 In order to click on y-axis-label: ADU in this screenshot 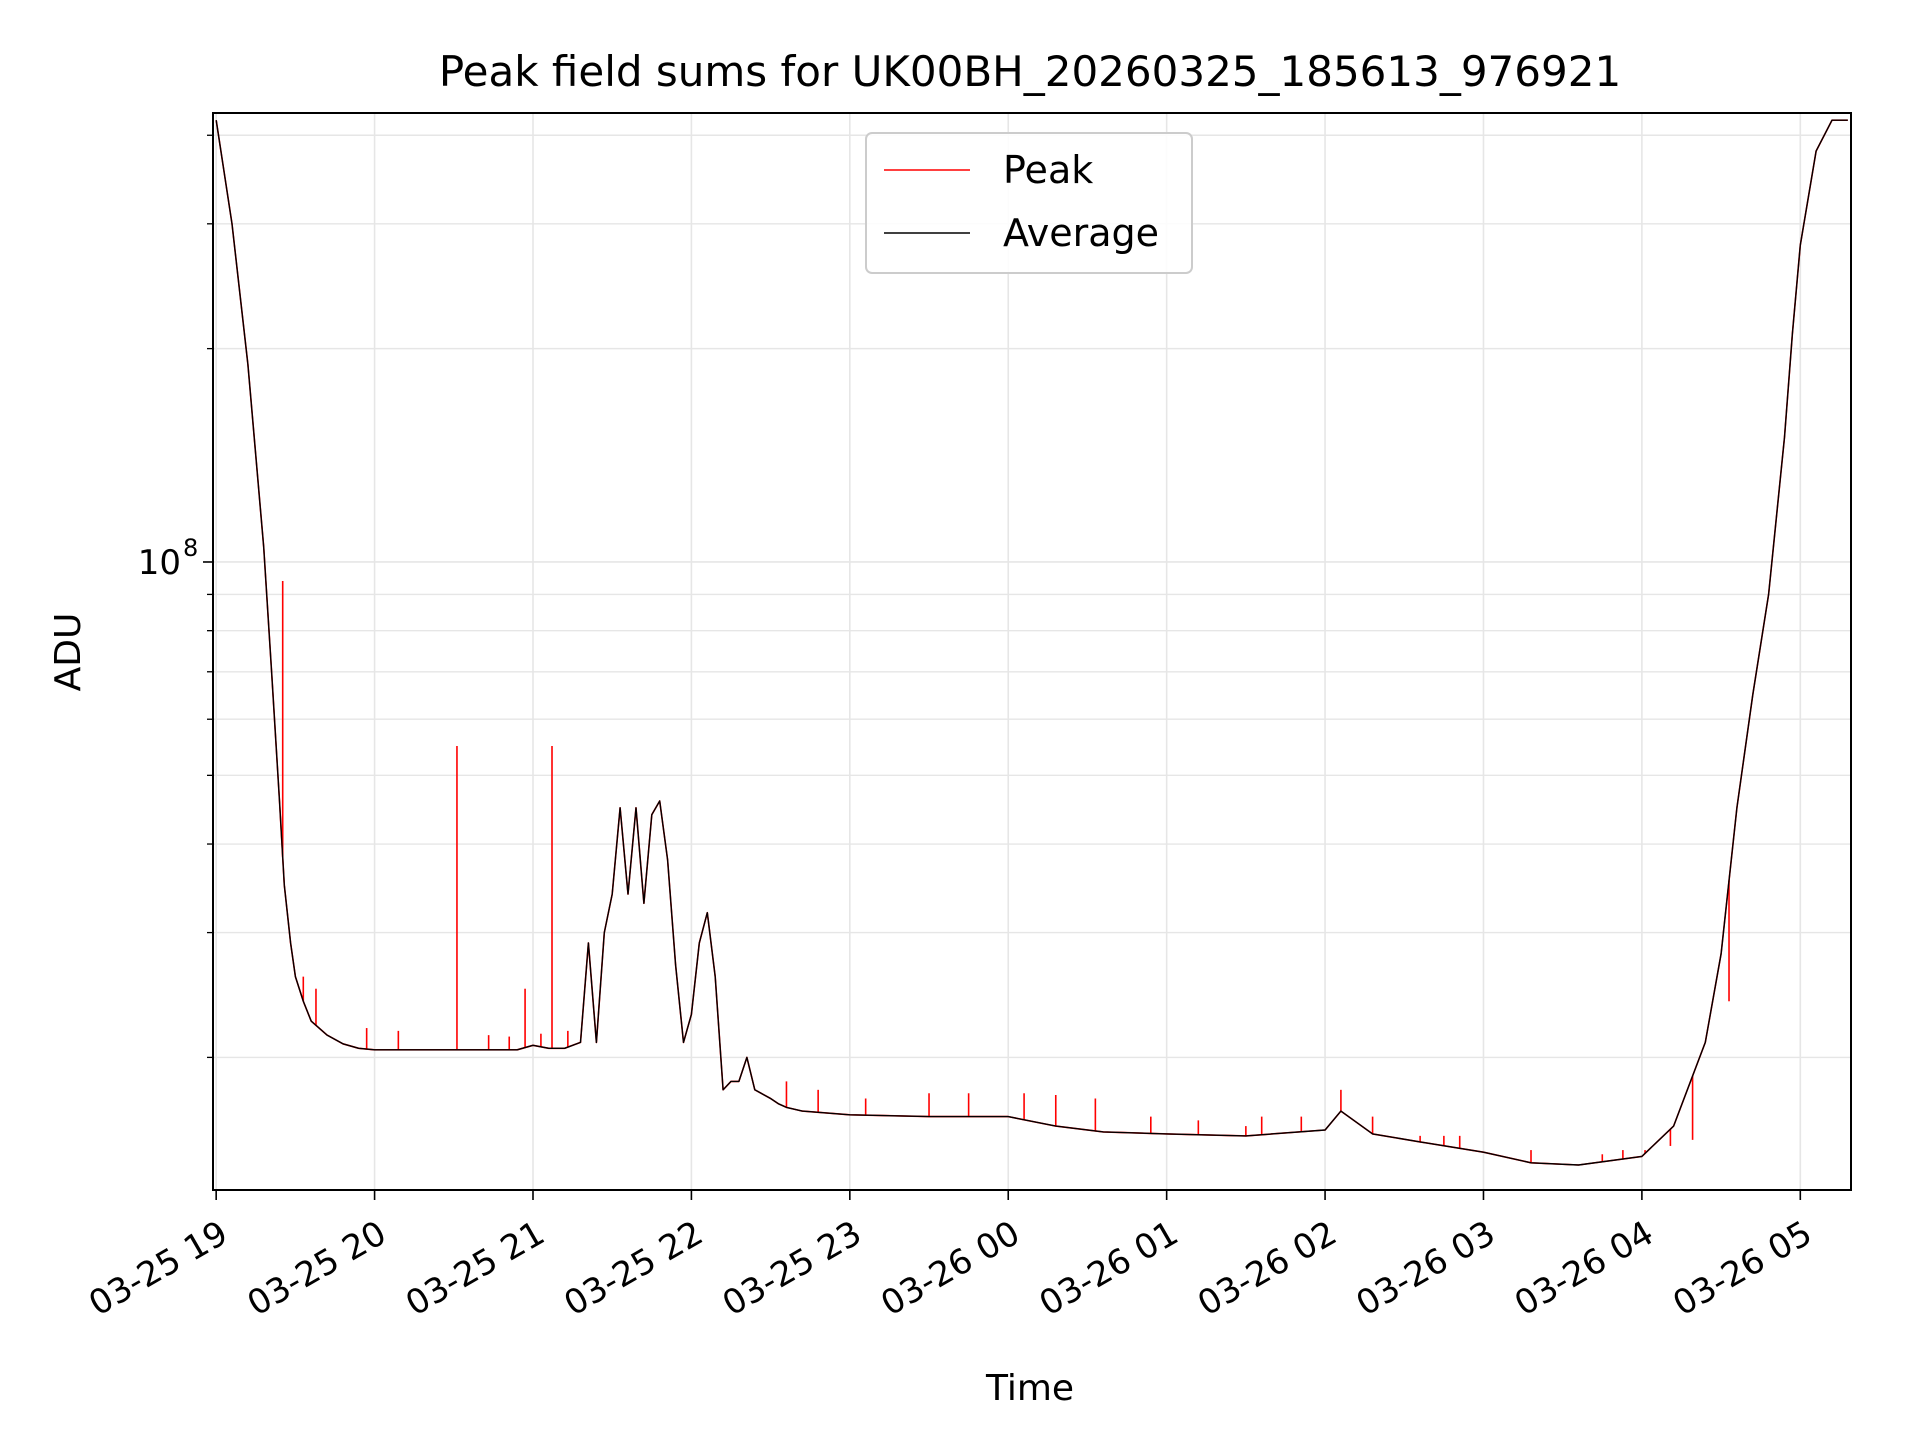, I will do `click(68, 652)`.